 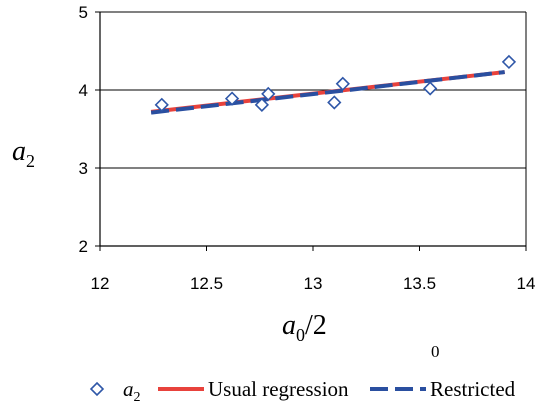 I want to click on y-axis-label: a2, so click(x=23, y=153).